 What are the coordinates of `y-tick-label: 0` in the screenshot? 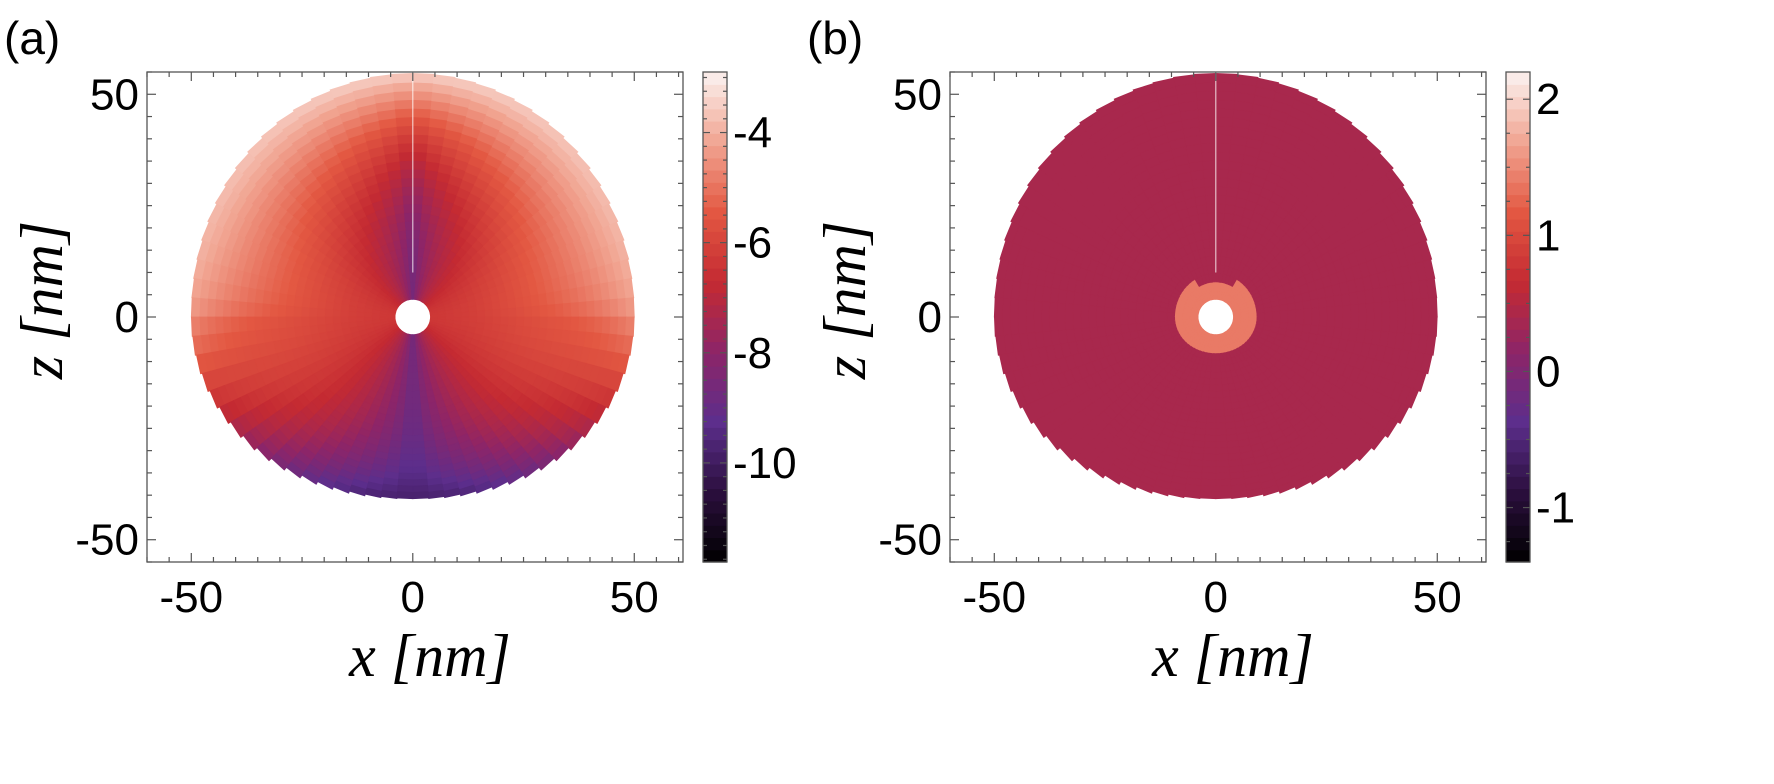 It's located at (127, 317).